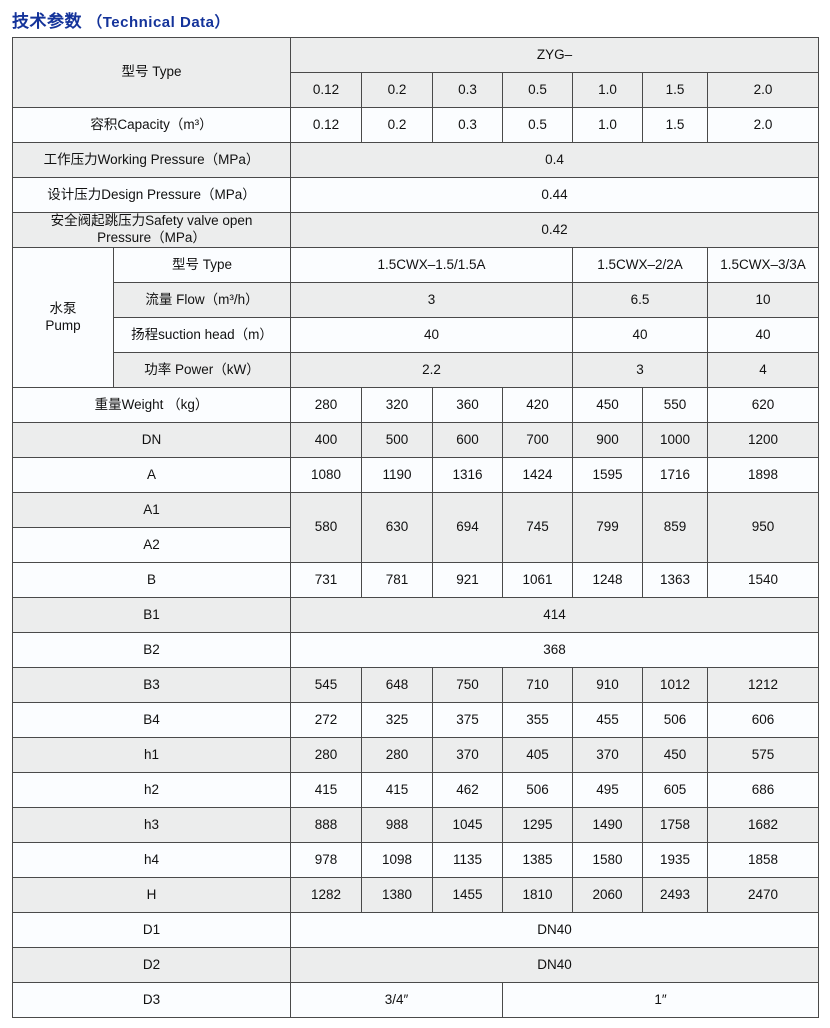  Describe the element at coordinates (151, 510) in the screenshot. I see `a1-label: A1` at that location.